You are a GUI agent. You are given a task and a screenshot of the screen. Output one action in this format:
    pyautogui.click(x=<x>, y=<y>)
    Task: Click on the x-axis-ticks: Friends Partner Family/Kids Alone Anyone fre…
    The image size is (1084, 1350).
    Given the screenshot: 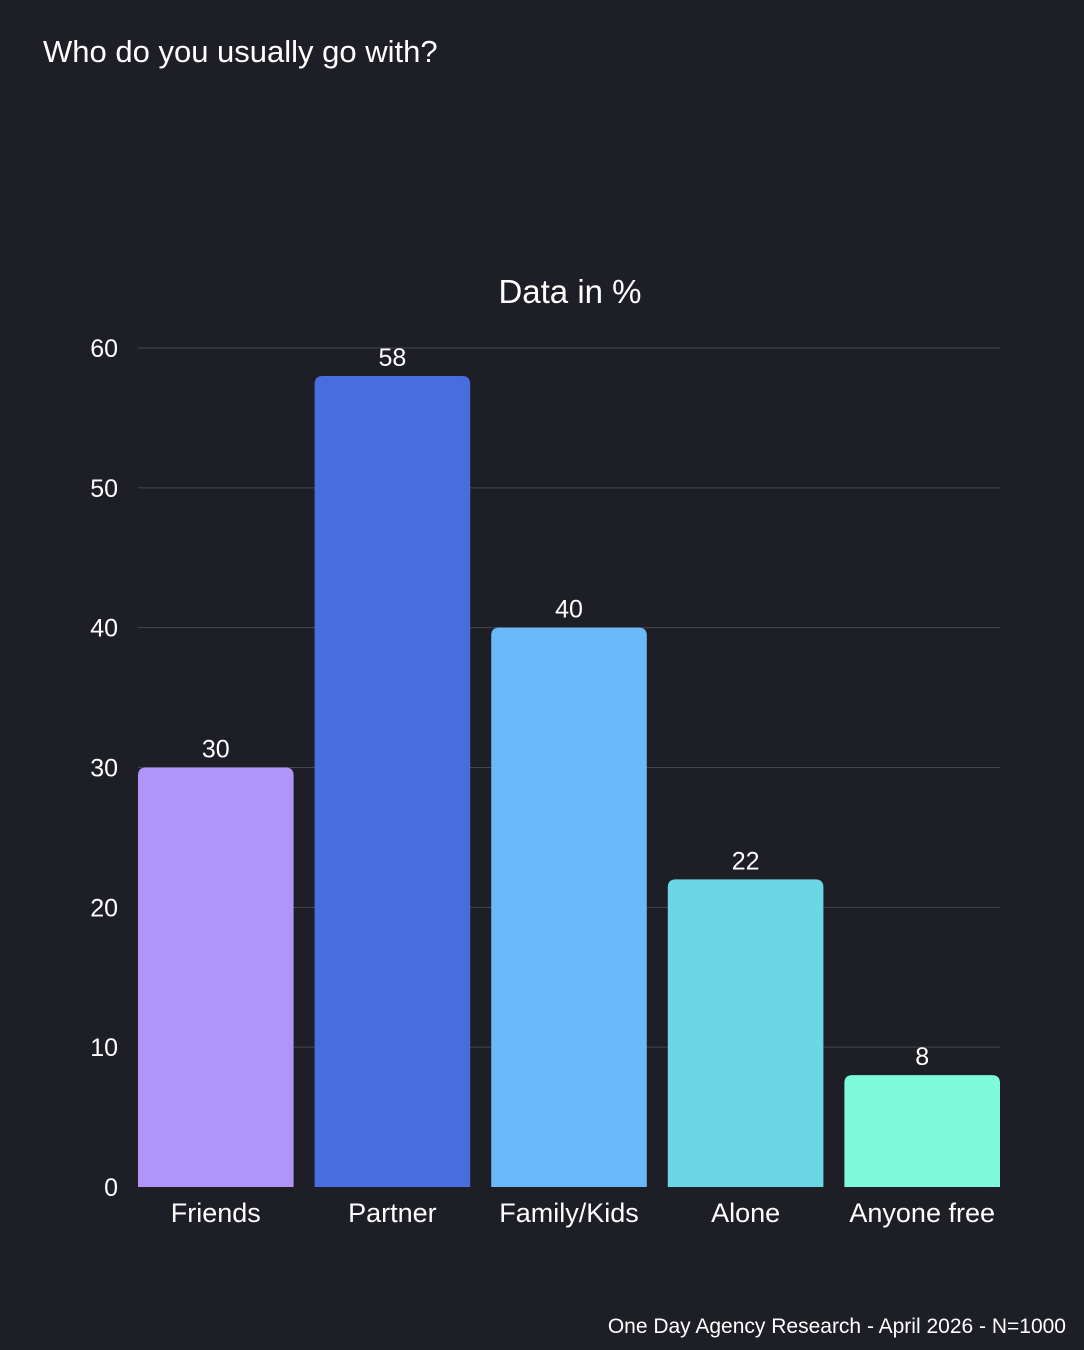 What is the action you would take?
    pyautogui.click(x=583, y=1213)
    